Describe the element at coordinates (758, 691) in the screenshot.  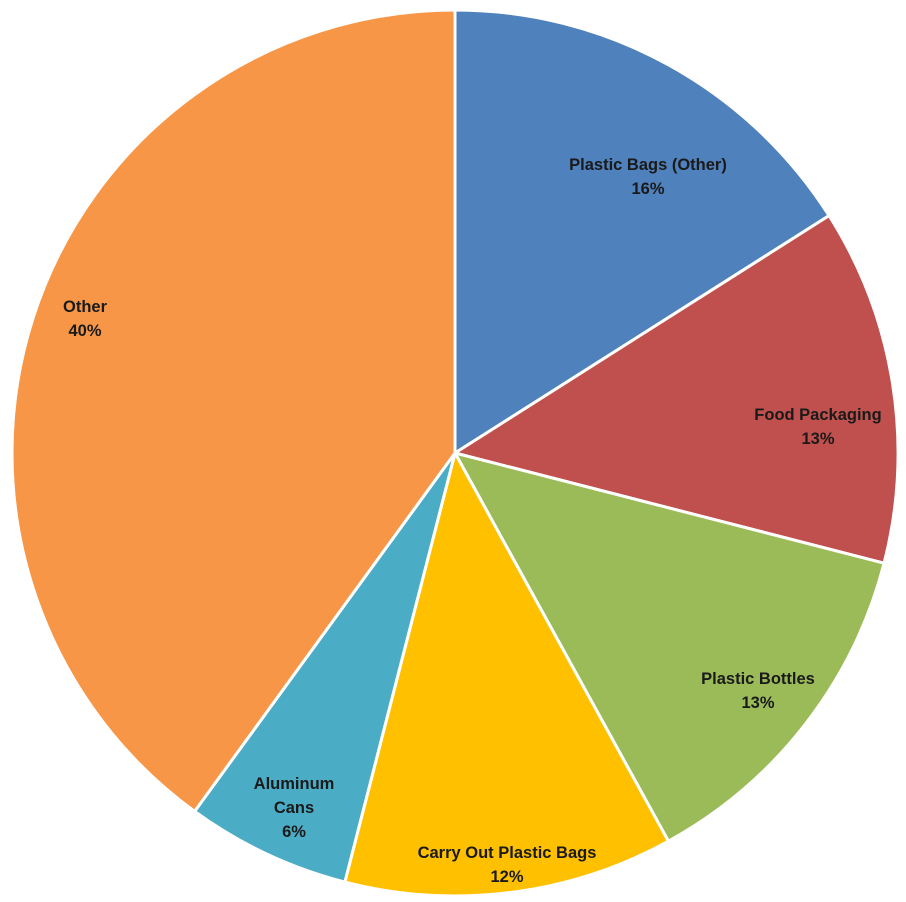
I see `pie-data-label: Plastic Bottles 13%` at that location.